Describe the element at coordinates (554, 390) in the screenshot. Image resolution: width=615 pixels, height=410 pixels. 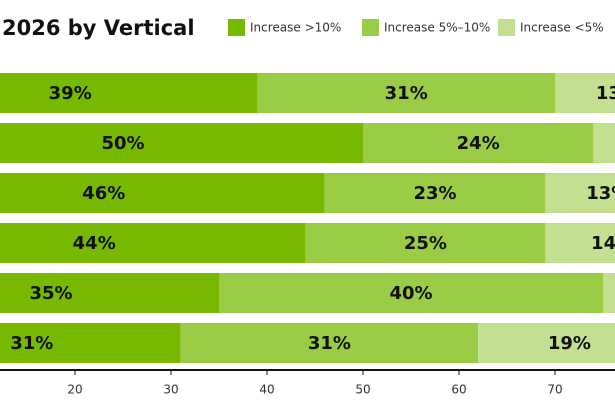
I see `x-tick-label: 70` at that location.